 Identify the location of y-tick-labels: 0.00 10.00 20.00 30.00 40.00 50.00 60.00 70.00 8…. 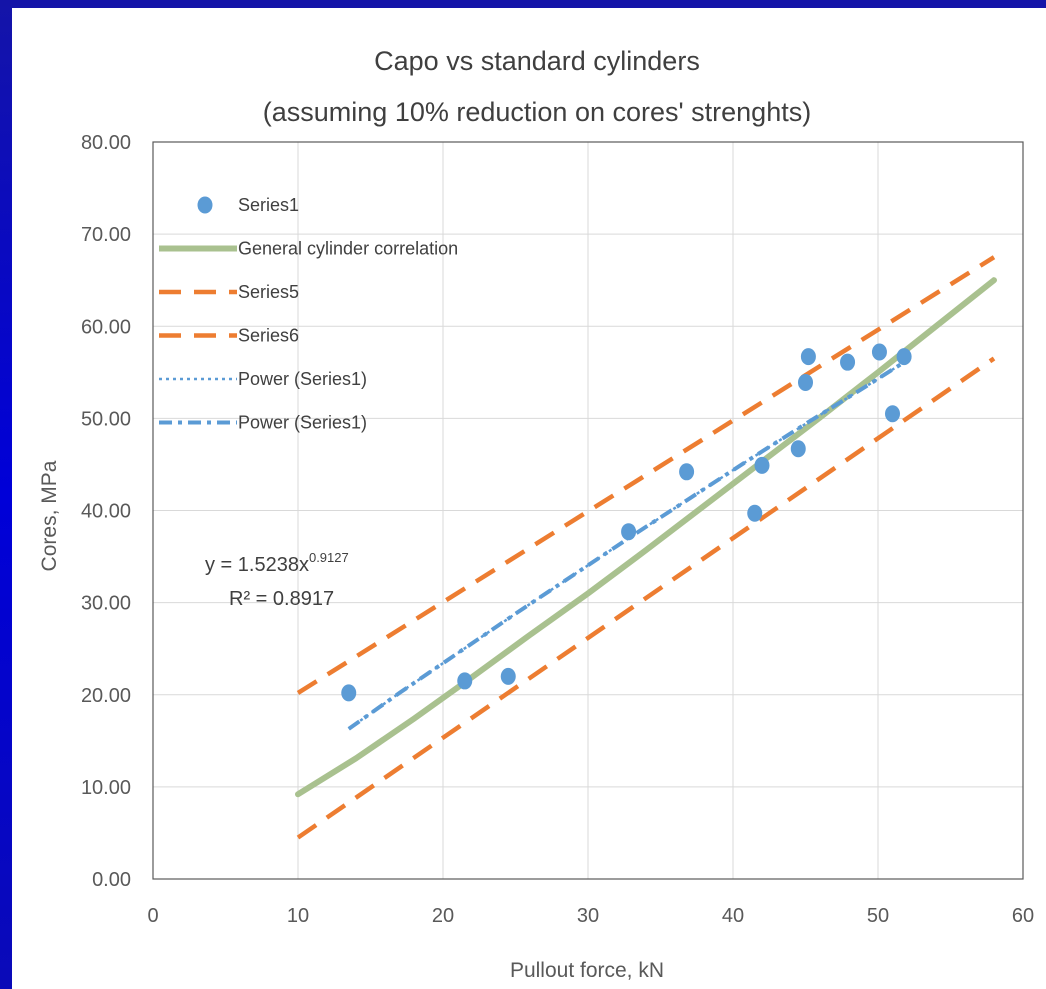
(106, 511).